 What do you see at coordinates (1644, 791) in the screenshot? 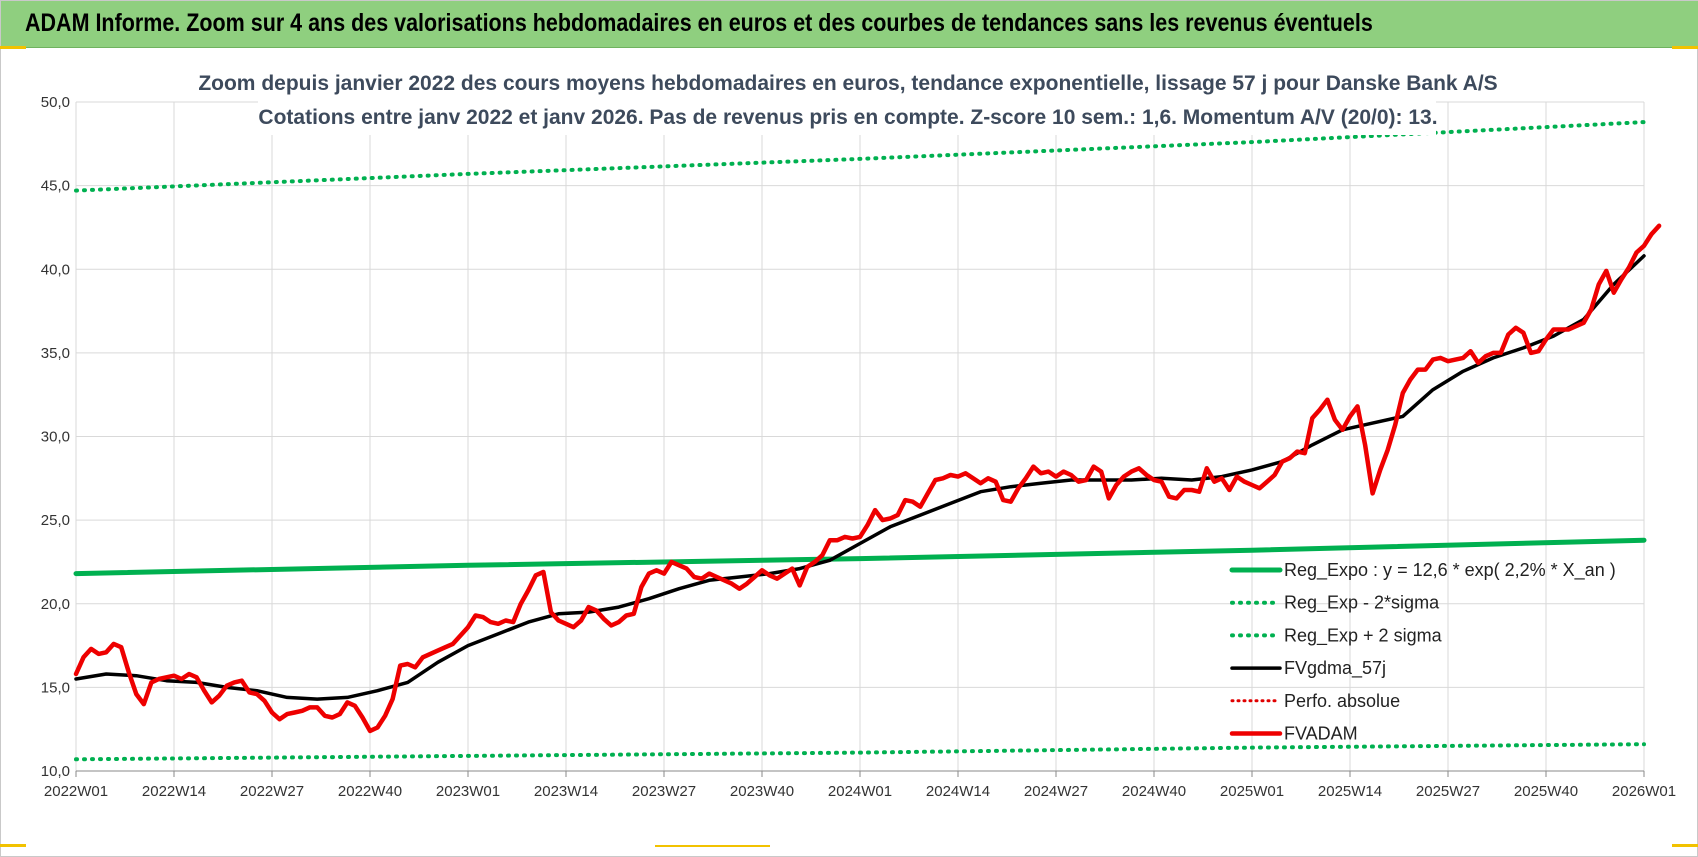
I see `x-tick-label: 2026W01` at bounding box center [1644, 791].